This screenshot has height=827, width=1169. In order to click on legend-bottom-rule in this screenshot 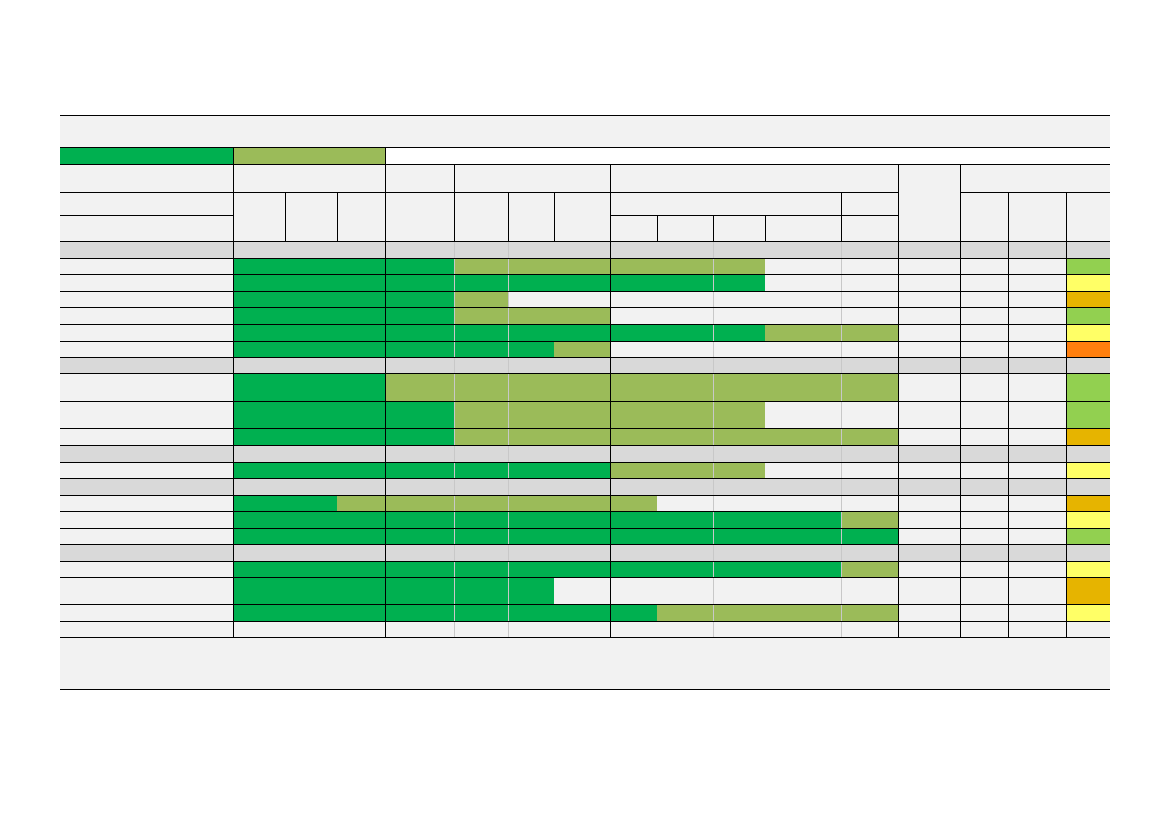, I will do `click(585, 164)`.